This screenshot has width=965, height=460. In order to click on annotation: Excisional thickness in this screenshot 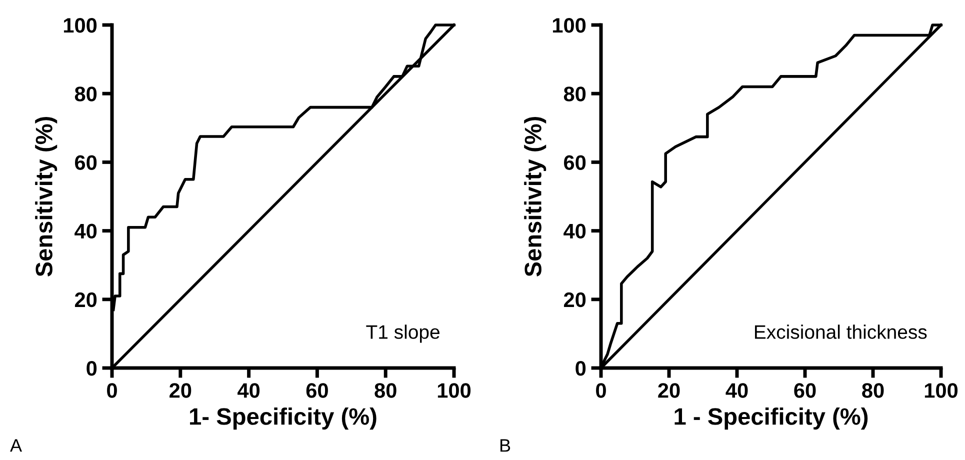, I will do `click(841, 331)`.